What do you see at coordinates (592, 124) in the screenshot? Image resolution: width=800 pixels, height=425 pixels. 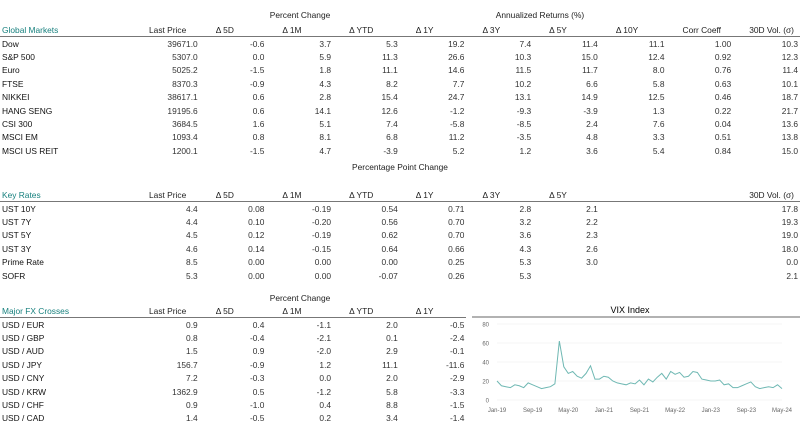 I see `cell: 2.4` at bounding box center [592, 124].